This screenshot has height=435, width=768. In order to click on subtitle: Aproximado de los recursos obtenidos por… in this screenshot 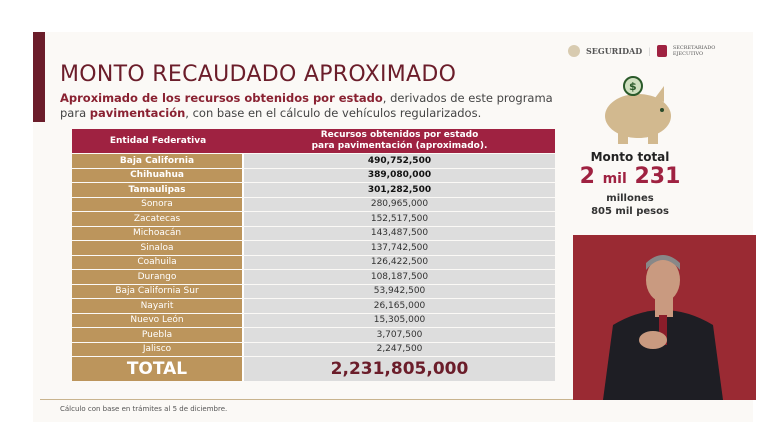, I will do `click(320, 106)`.